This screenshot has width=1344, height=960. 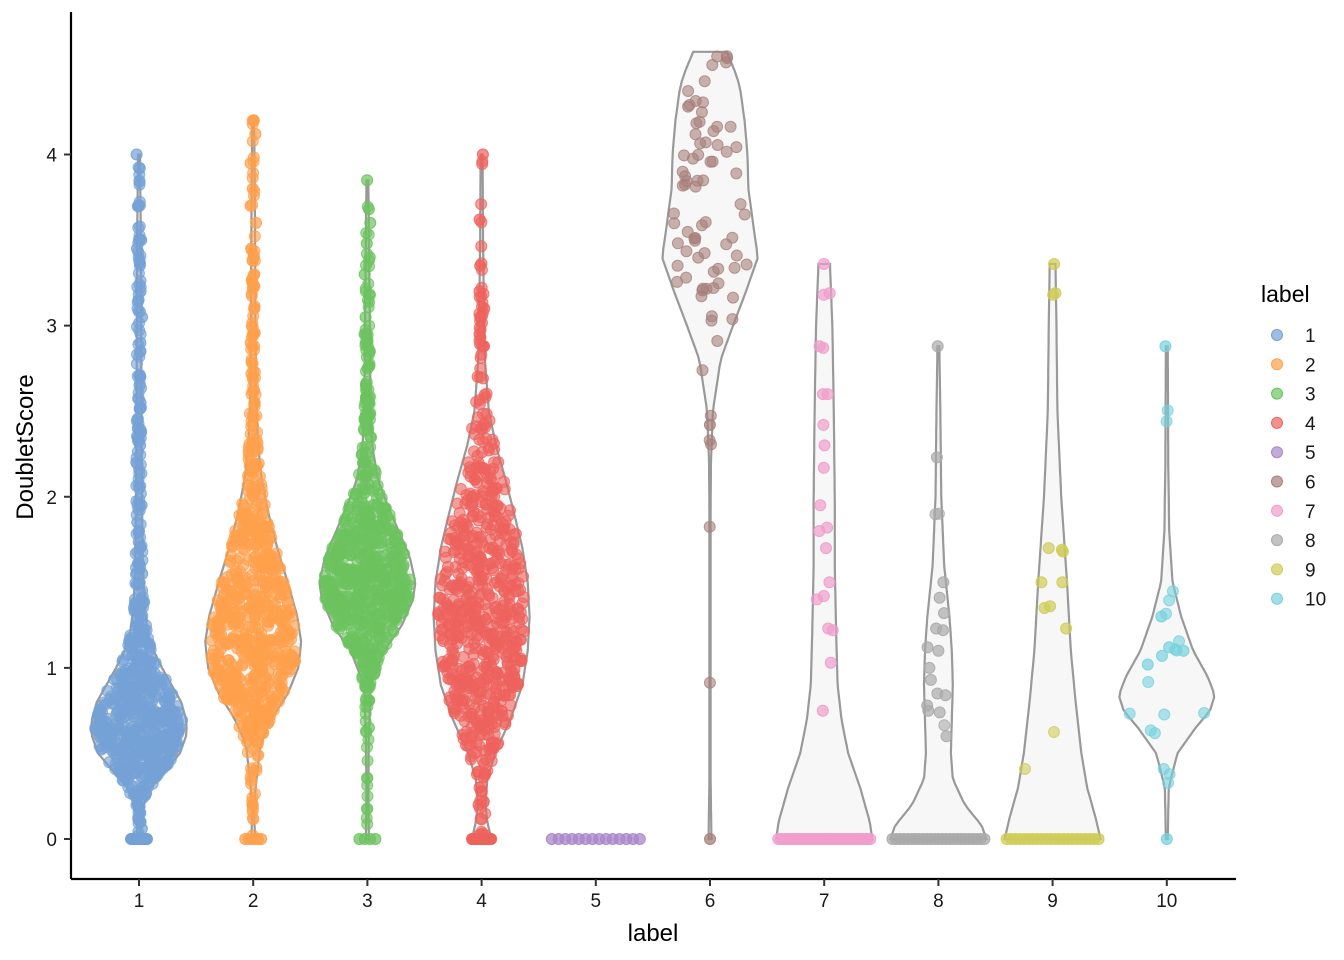 What do you see at coordinates (1285, 294) in the screenshot?
I see `legend-title: label` at bounding box center [1285, 294].